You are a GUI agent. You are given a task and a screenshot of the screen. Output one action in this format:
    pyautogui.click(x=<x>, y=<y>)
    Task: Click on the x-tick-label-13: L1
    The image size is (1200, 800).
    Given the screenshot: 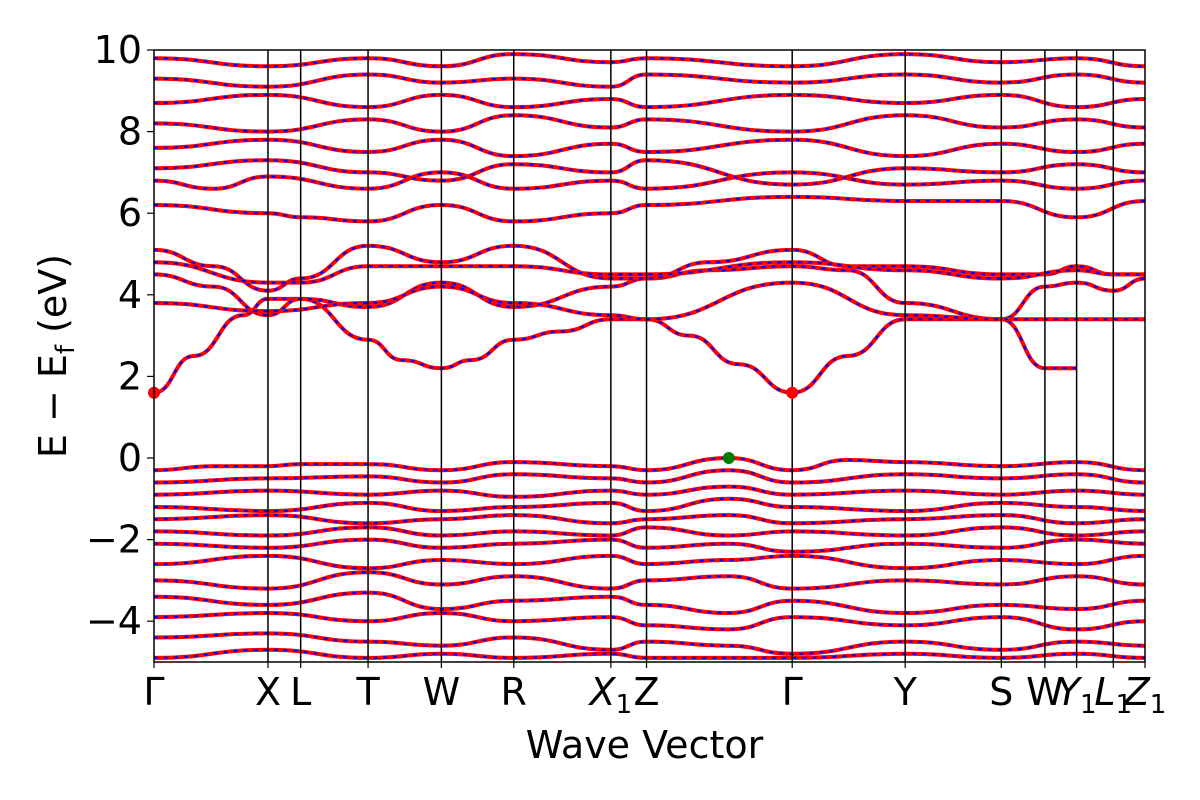 What is the action you would take?
    pyautogui.click(x=1113, y=695)
    